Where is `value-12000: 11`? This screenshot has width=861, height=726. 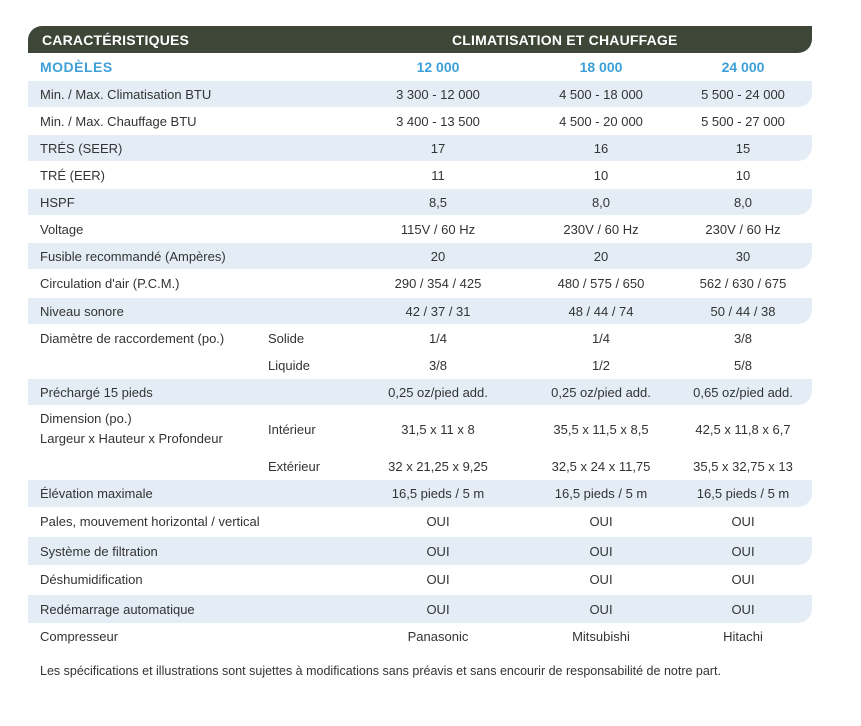 value-12000: 11 is located at coordinates (438, 175).